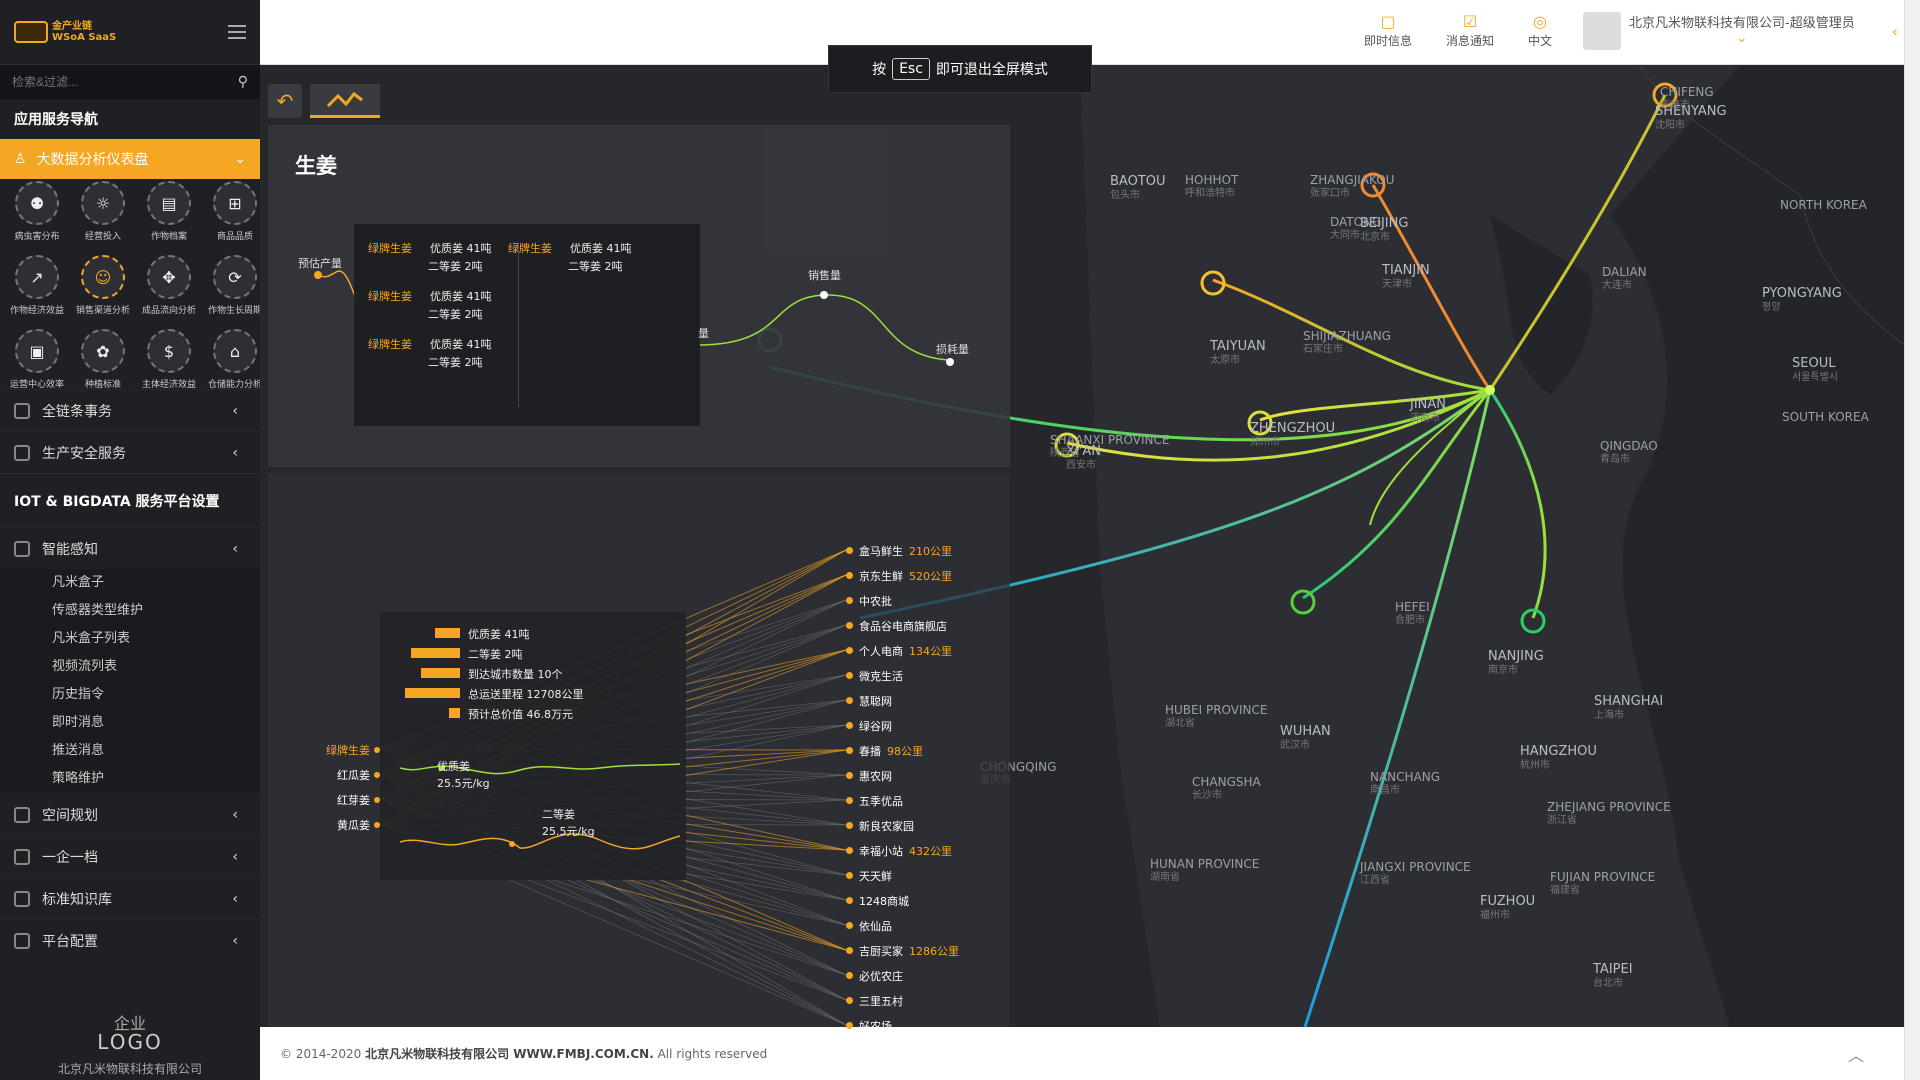 This screenshot has width=1920, height=1080. I want to click on origin-item: 红芽姜, so click(345, 799).